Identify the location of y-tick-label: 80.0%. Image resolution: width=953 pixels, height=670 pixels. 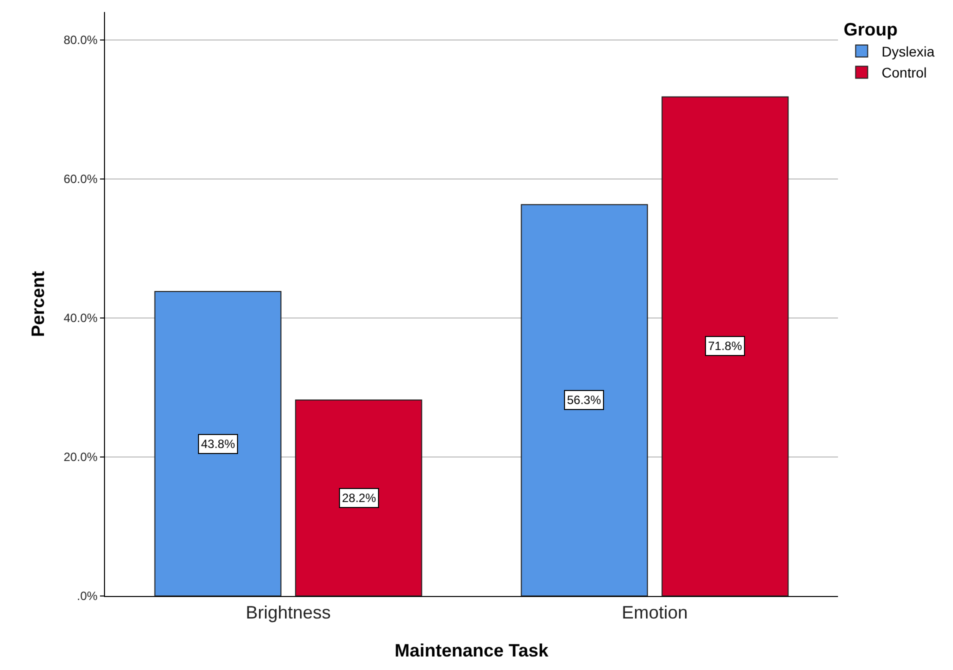
(81, 40).